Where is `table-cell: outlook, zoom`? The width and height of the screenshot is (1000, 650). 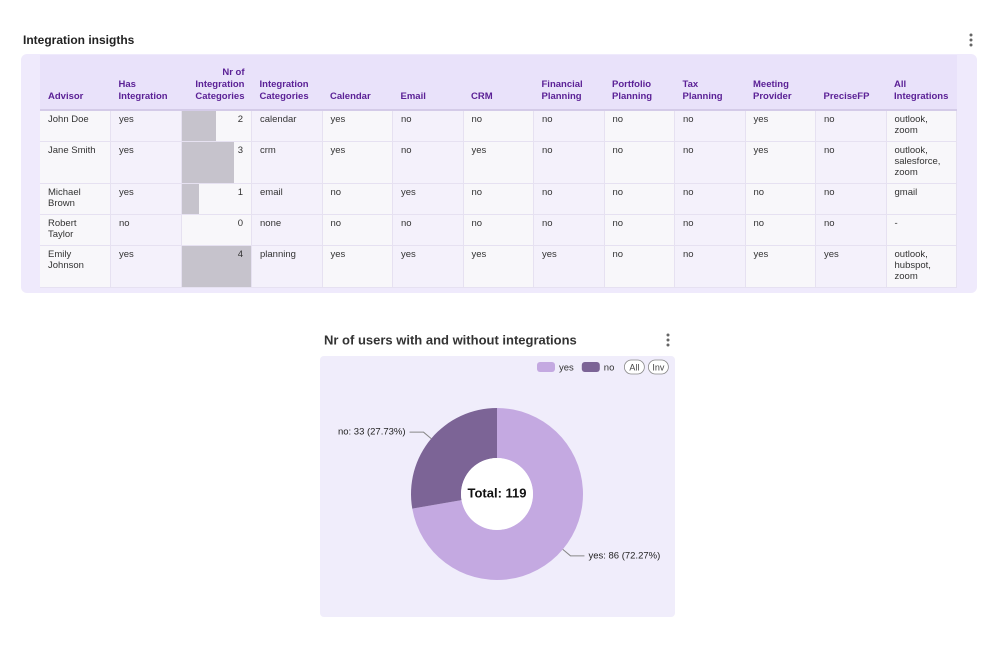 table-cell: outlook, zoom is located at coordinates (921, 126).